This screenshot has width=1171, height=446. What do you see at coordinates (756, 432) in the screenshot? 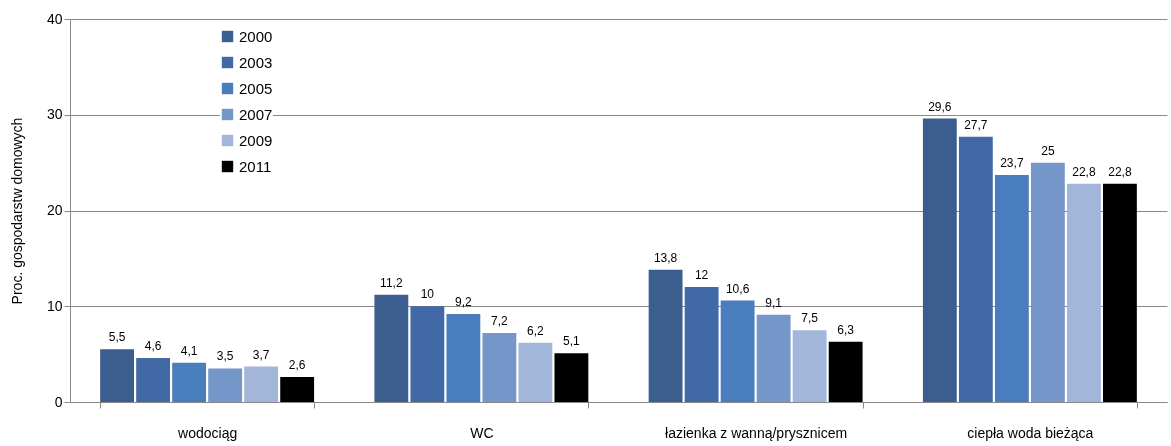
I see `x-tick-label: łazienka z wanną/prysznicem` at bounding box center [756, 432].